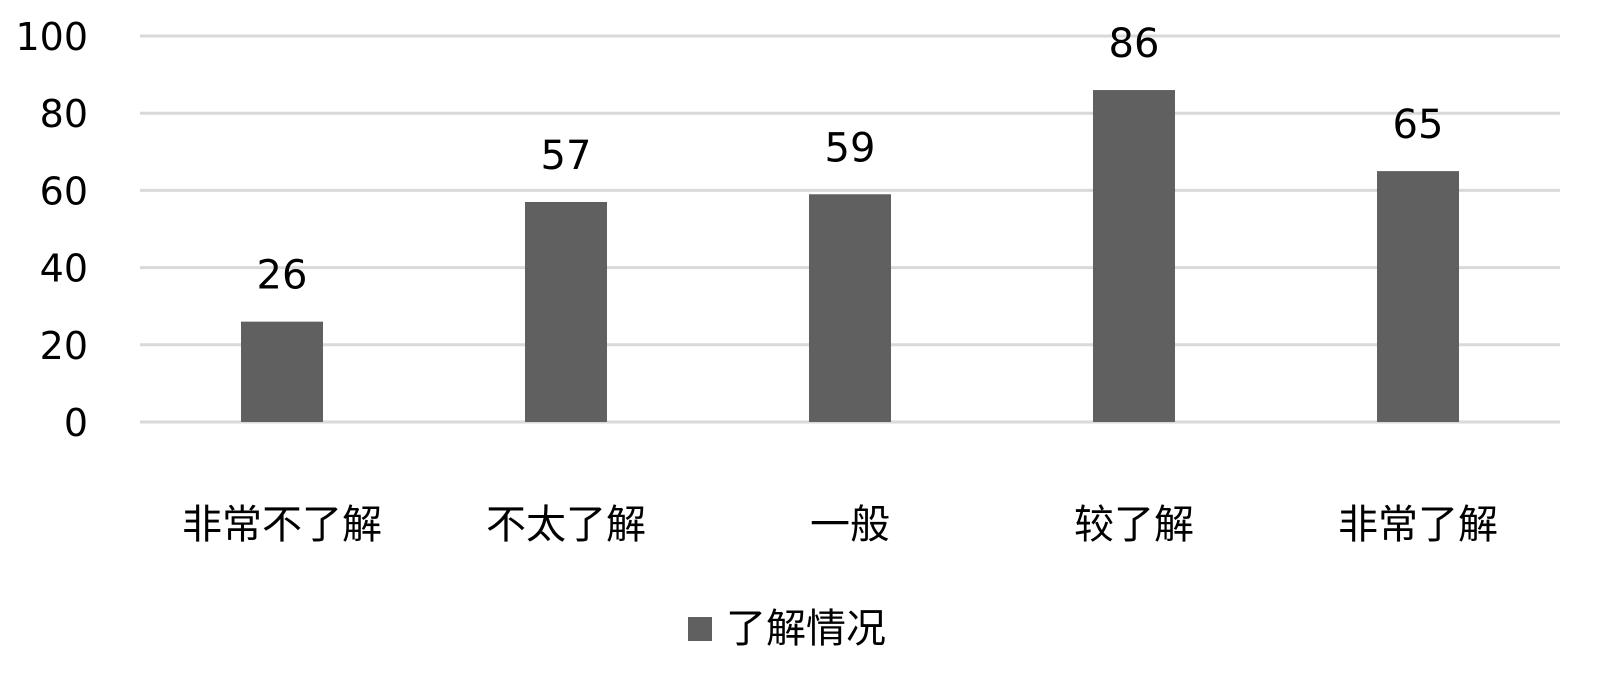 Image resolution: width=1600 pixels, height=696 pixels. What do you see at coordinates (700, 629) in the screenshot?
I see `legend-swatch` at bounding box center [700, 629].